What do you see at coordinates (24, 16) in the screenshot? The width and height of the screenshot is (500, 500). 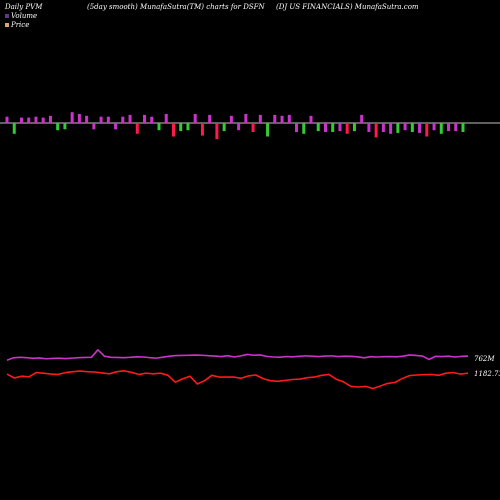 I see `legend-volume-label: Volume` at bounding box center [24, 16].